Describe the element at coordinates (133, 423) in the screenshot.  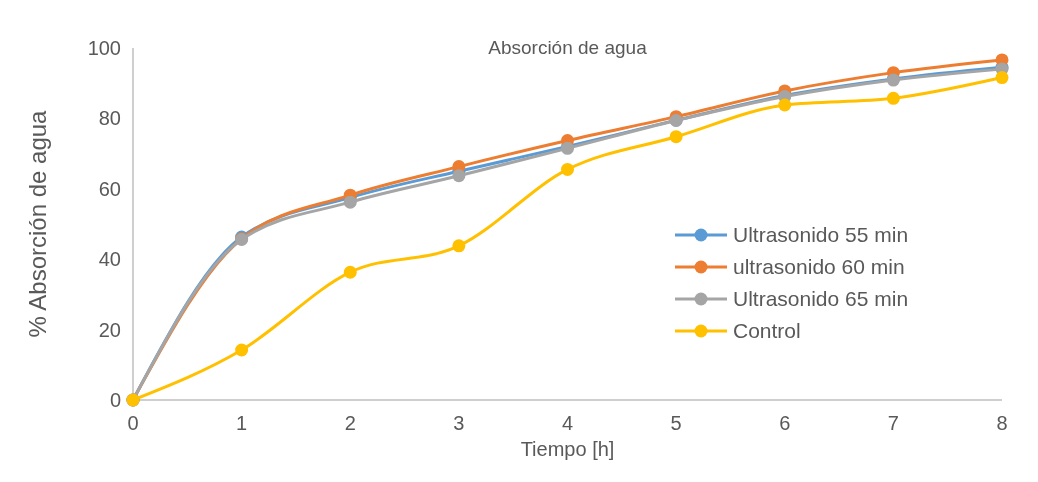
I see `x-tick-label: 0` at that location.